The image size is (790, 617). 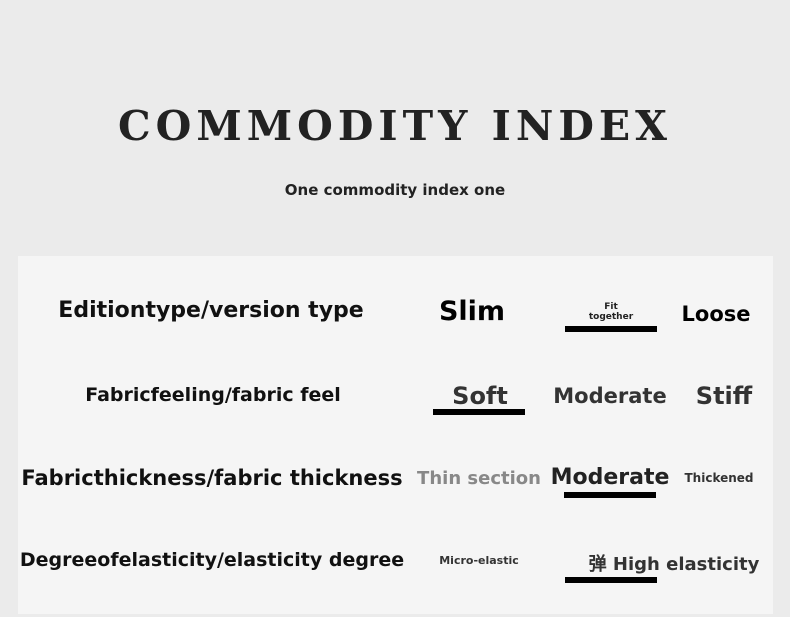 What do you see at coordinates (479, 478) in the screenshot?
I see `option-thin-section: Thin section` at bounding box center [479, 478].